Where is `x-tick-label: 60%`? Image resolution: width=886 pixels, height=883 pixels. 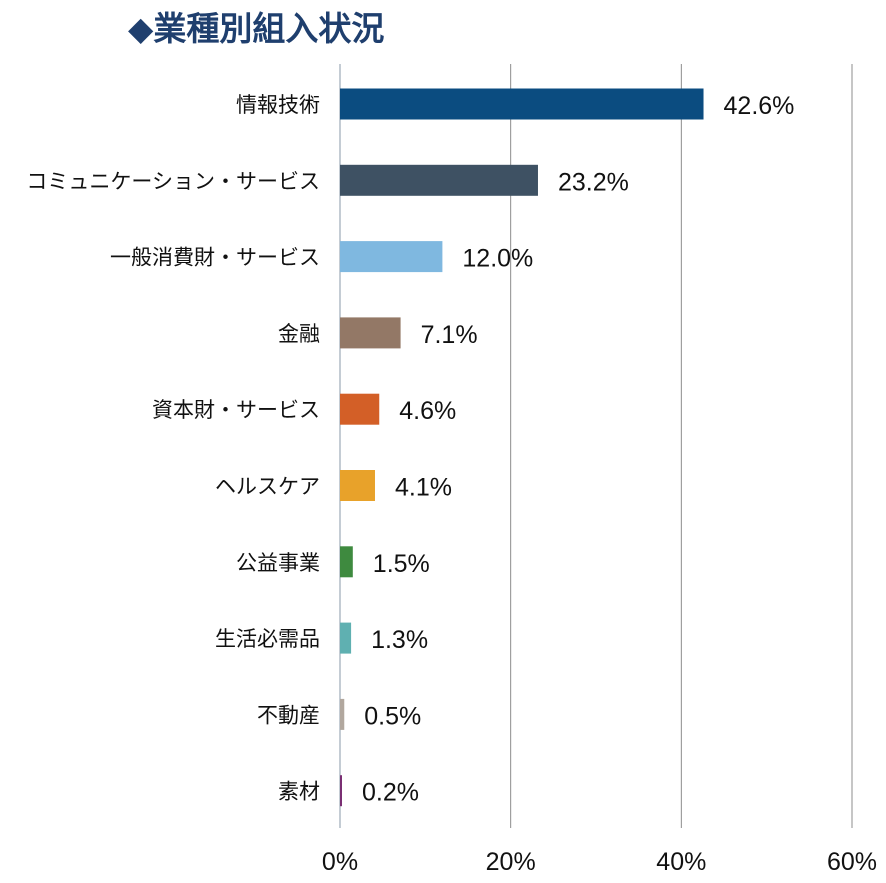
x-tick-label: 60% is located at coordinates (852, 862).